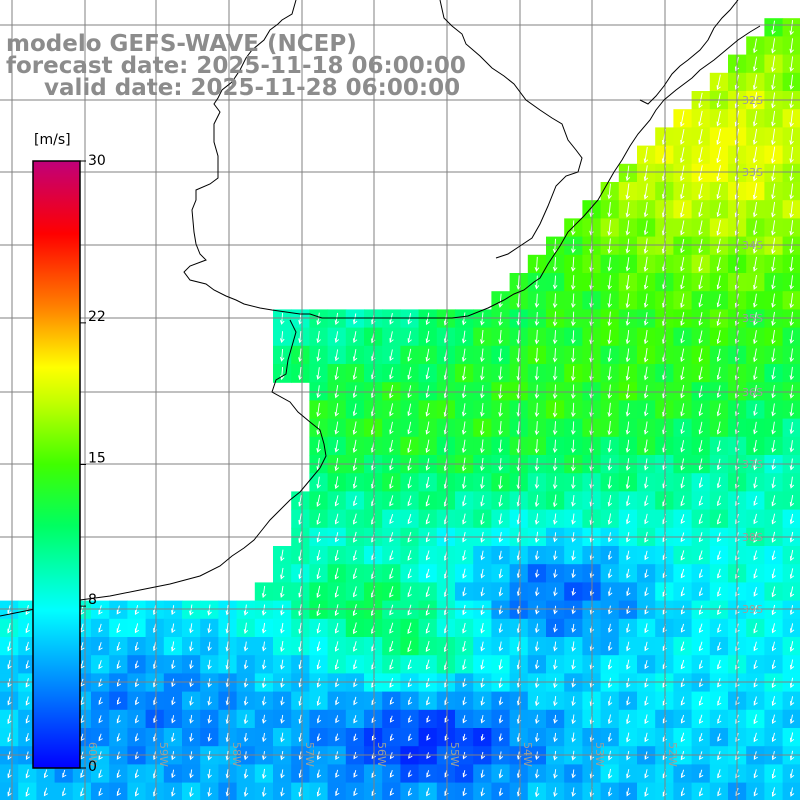  Describe the element at coordinates (511, 129) in the screenshot. I see `coastline-interior` at that location.